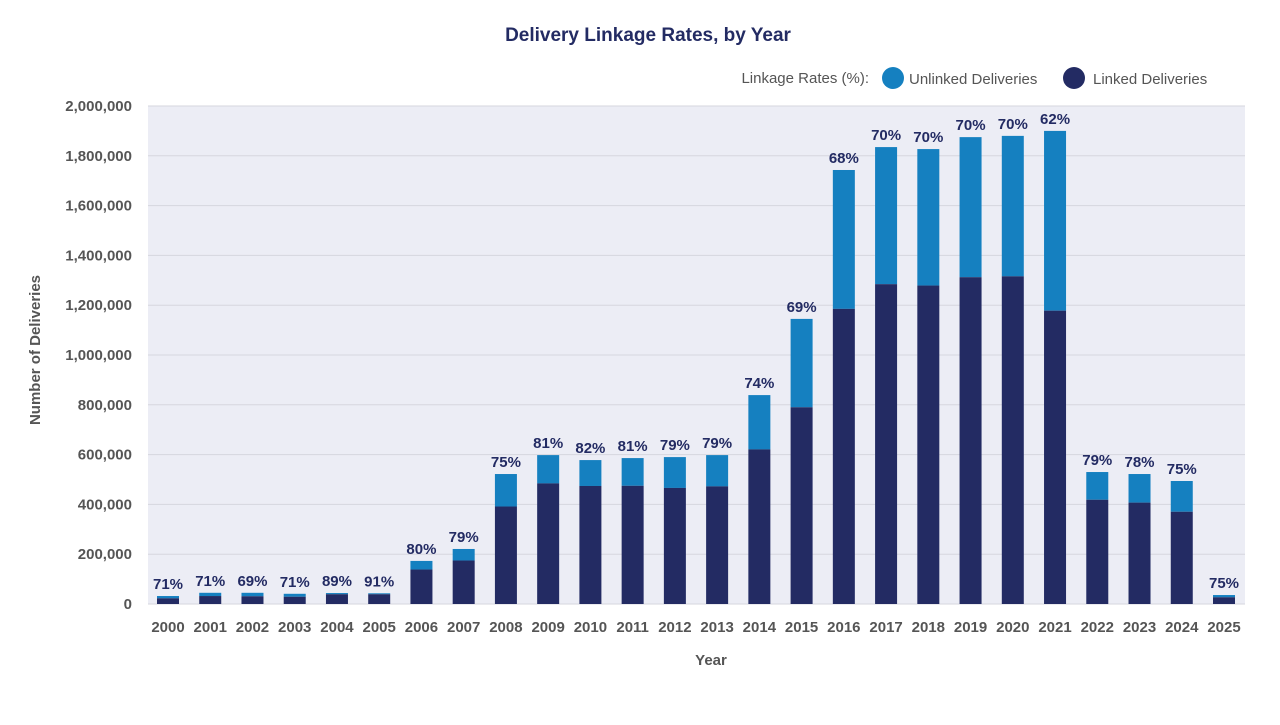 This screenshot has width=1280, height=725. I want to click on x-tick-label: 2025, so click(1223, 627).